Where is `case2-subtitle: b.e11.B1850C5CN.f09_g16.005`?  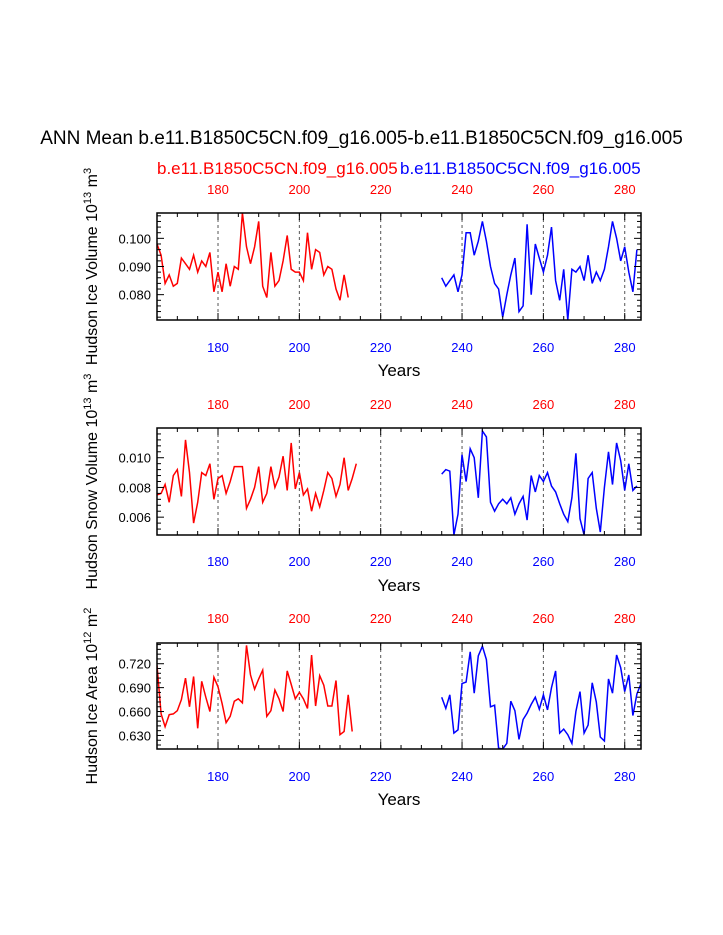
case2-subtitle: b.e11.B1850C5CN.f09_g16.005 is located at coordinates (520, 168).